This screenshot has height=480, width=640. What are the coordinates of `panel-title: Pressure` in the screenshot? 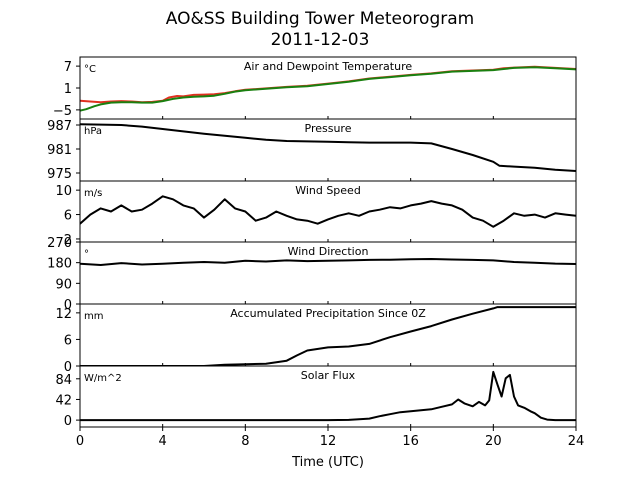 It's located at (328, 128).